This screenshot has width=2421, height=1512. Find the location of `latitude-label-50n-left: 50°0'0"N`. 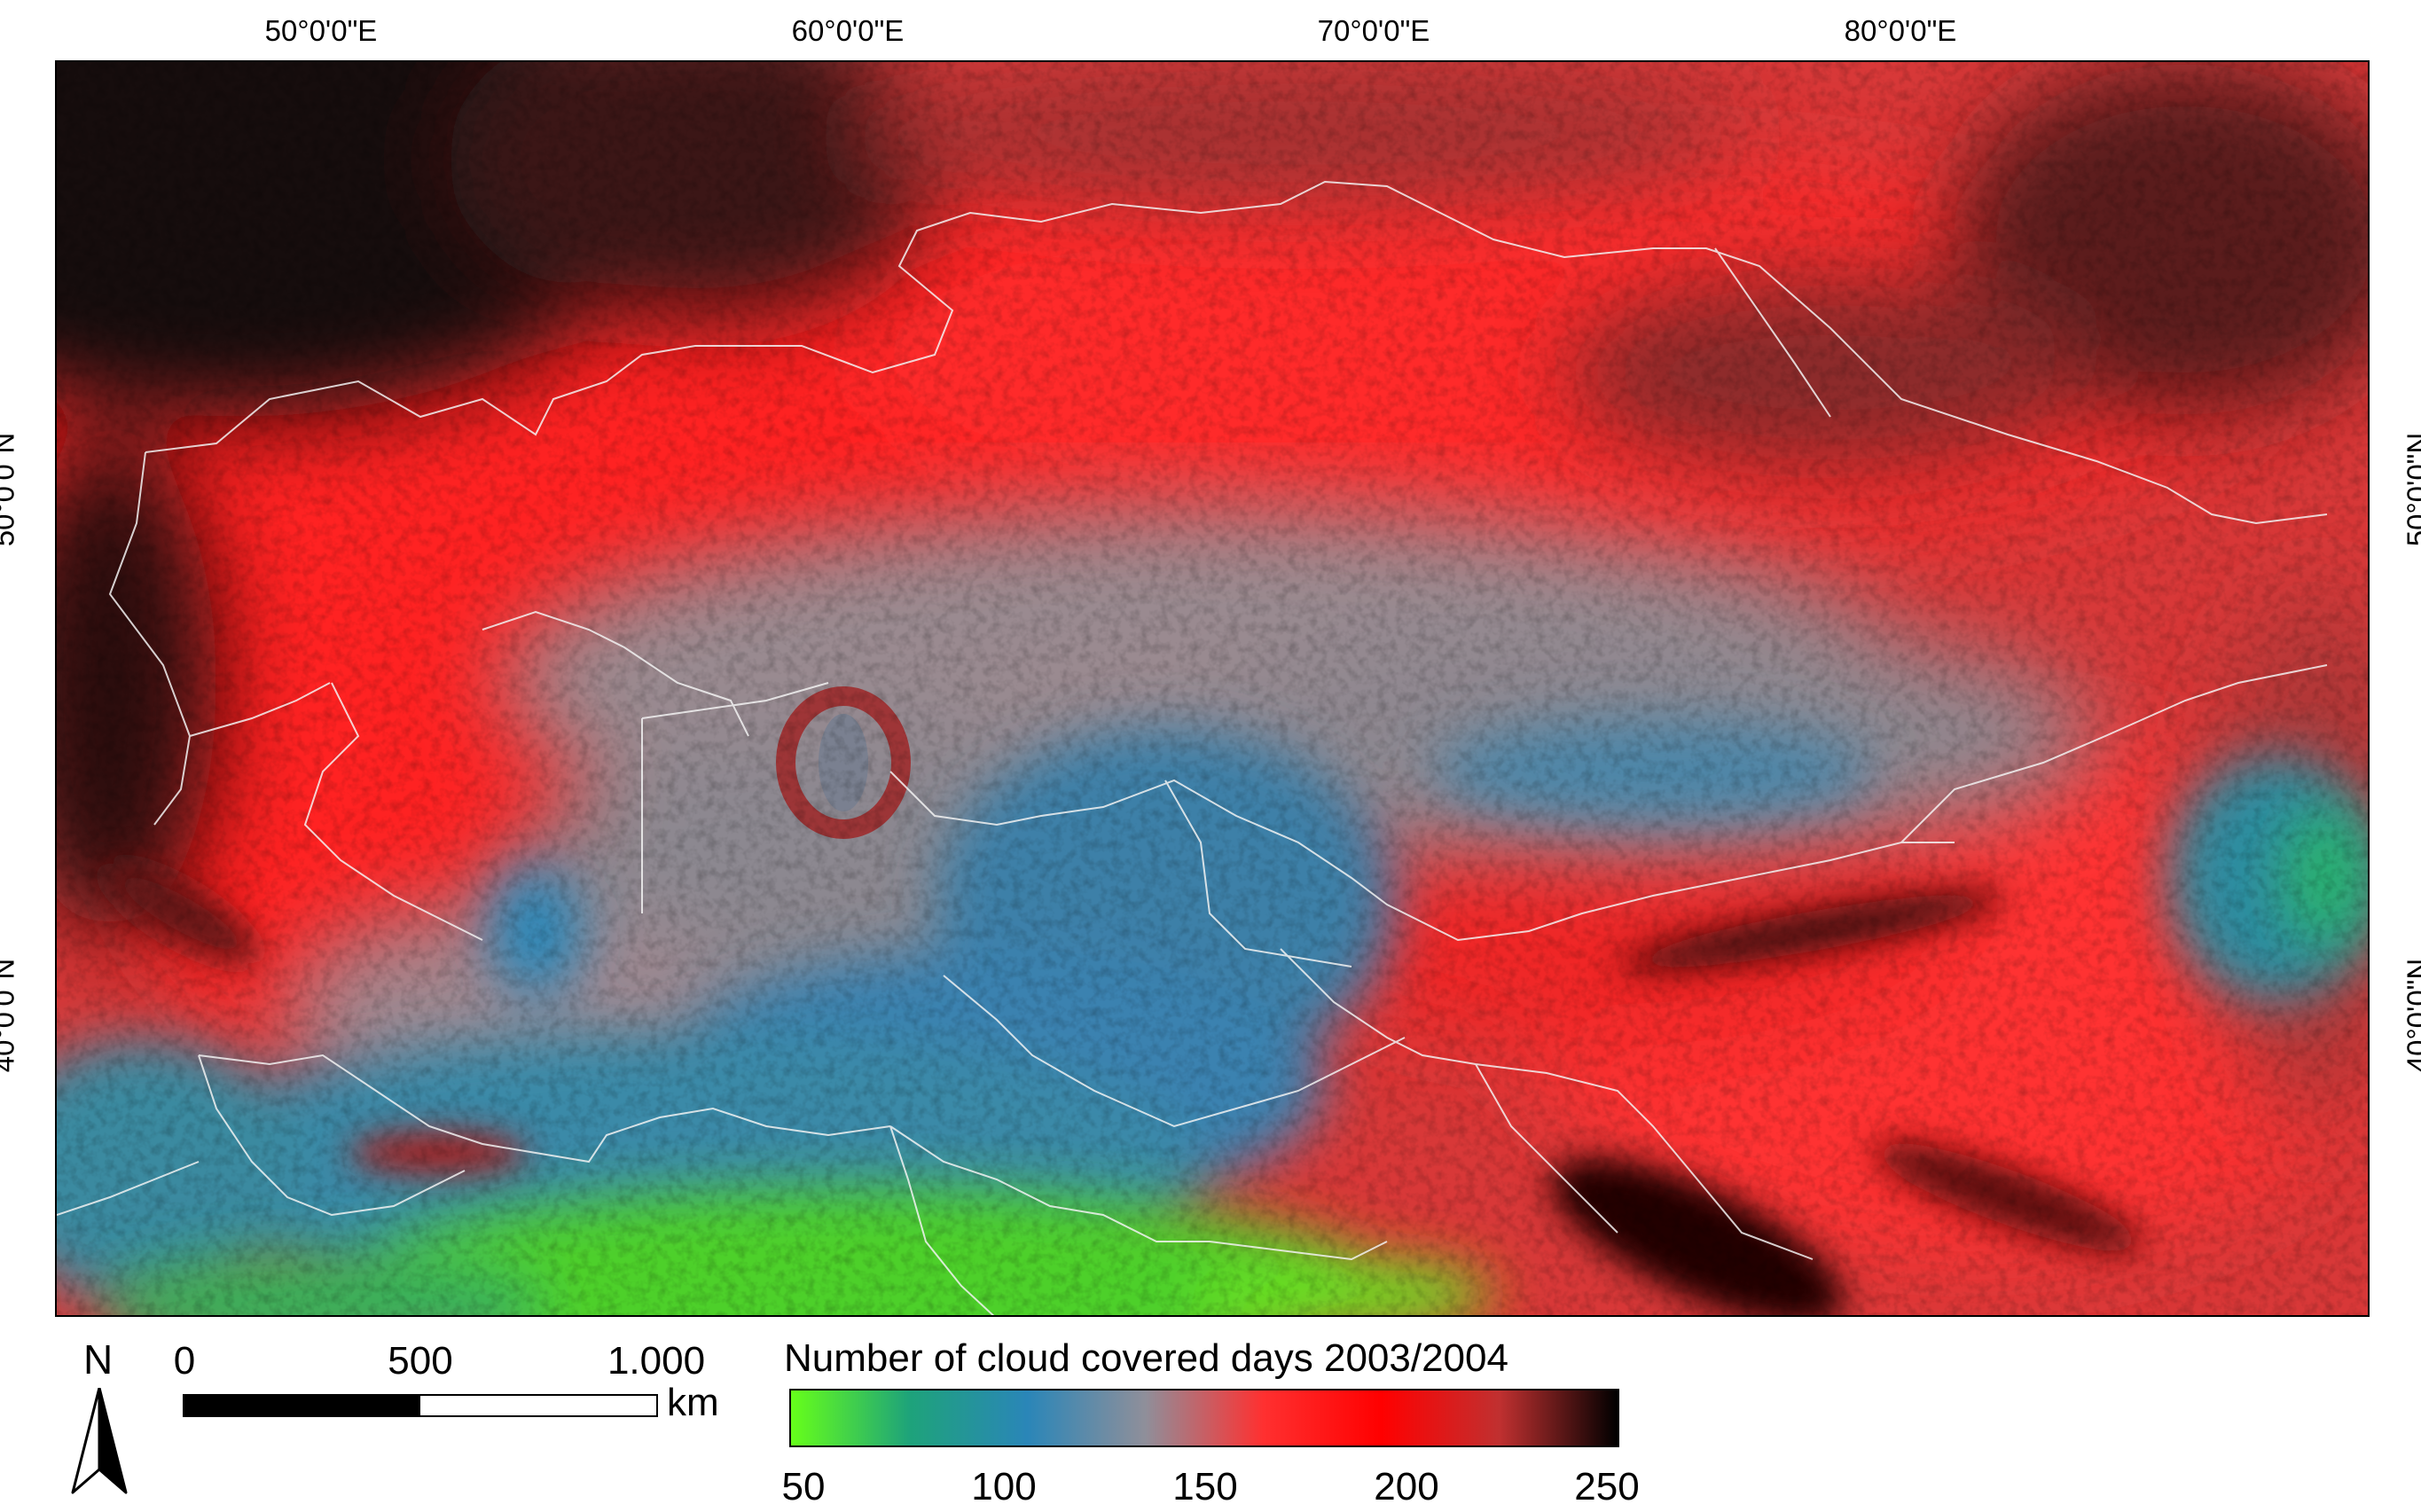

latitude-label-50n-left: 50°0'0"N is located at coordinates (10, 489).